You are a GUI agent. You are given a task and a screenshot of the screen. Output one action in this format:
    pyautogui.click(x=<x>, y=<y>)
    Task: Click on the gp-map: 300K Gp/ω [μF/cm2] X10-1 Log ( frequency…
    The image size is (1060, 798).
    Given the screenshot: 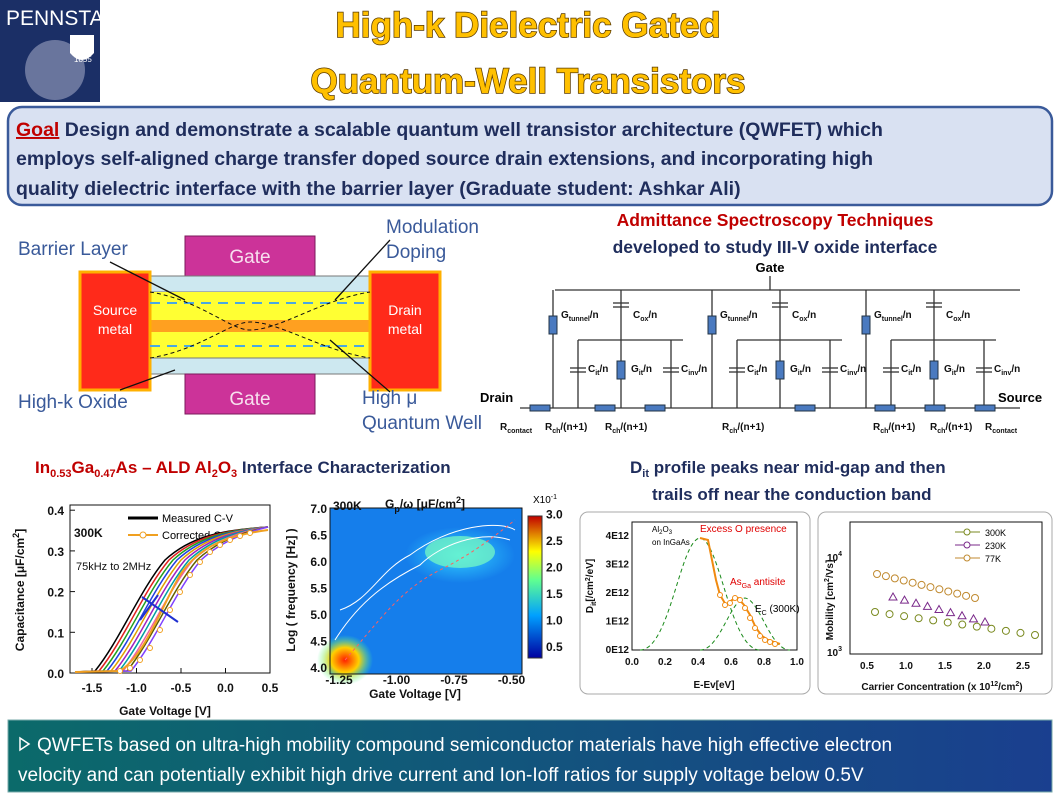 What is the action you would take?
    pyautogui.click(x=423, y=597)
    